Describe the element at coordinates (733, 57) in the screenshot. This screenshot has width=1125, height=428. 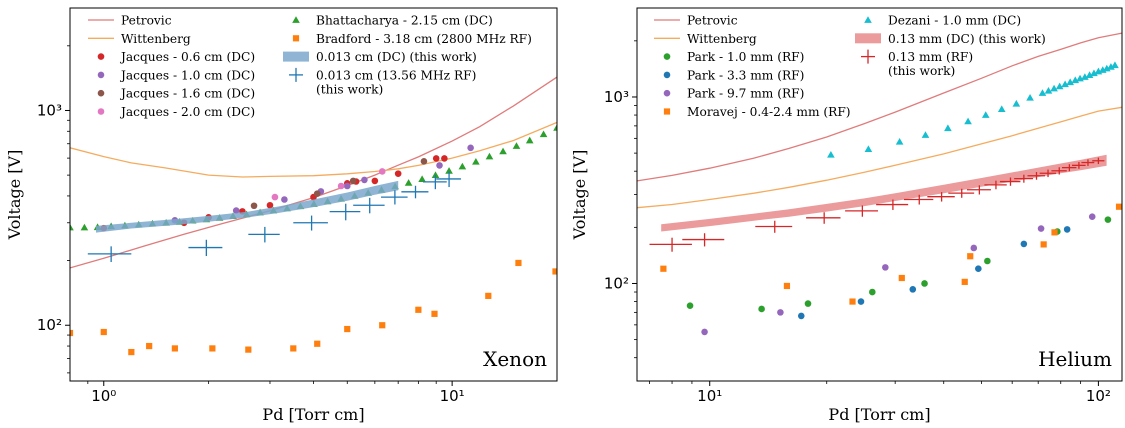
I see `legend-entry: Park - 1.0 mm (RF)` at that location.